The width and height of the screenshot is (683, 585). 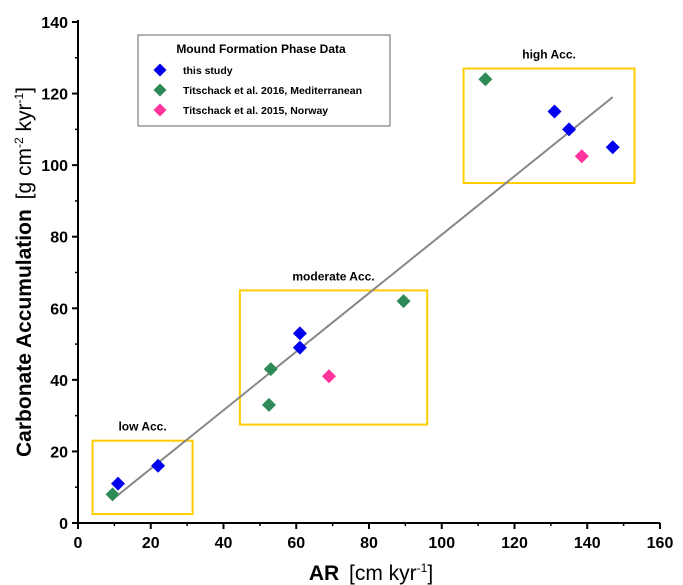 I want to click on x-tick-label-60: 60, so click(x=296, y=543).